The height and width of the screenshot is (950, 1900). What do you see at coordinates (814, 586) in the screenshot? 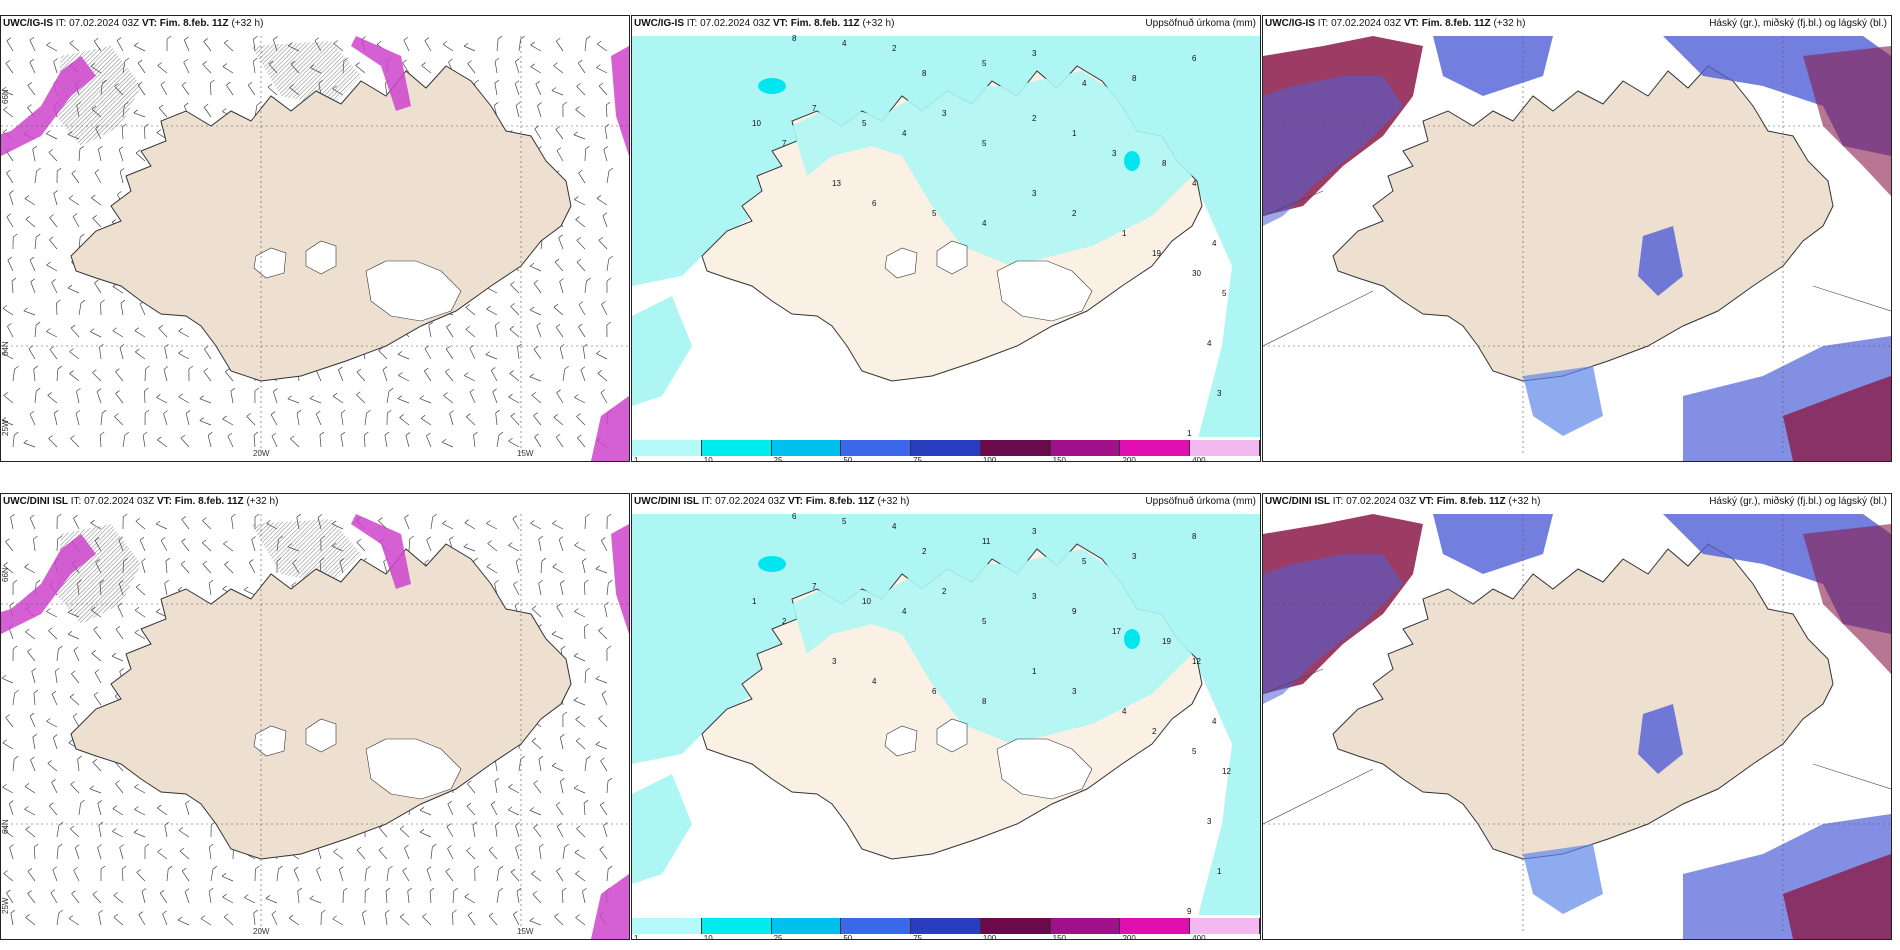
I see `precip-value: 7` at bounding box center [814, 586].